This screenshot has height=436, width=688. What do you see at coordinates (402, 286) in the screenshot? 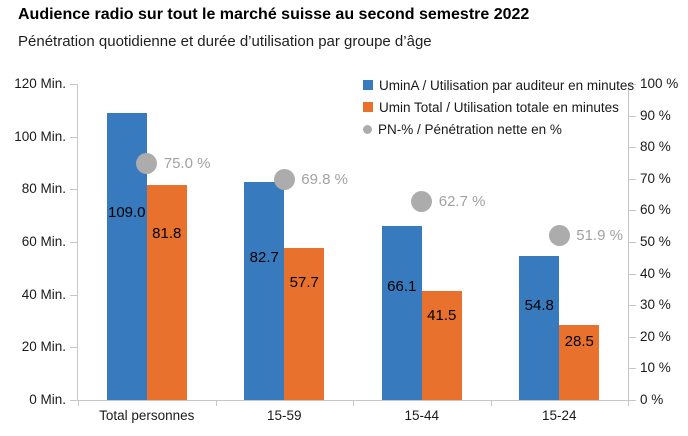
I see `bar-umina-value-label: 66.1` at bounding box center [402, 286].